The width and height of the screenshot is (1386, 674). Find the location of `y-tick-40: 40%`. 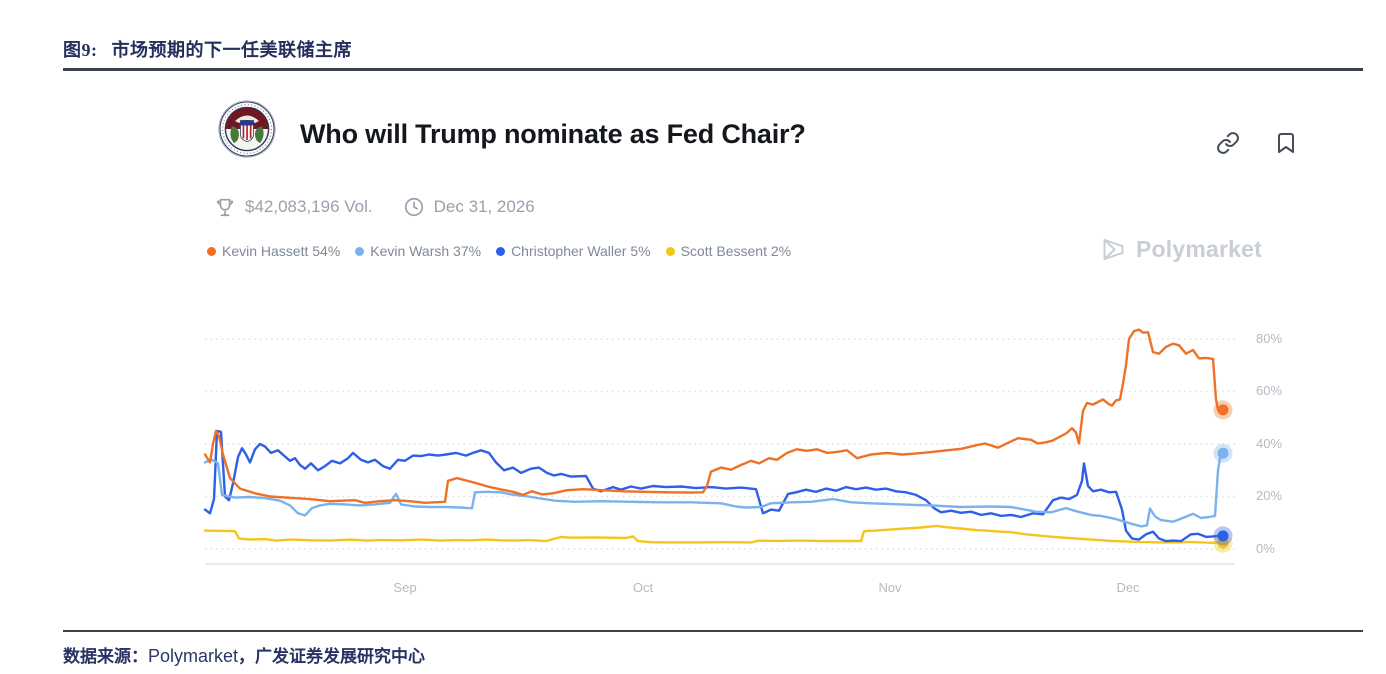

y-tick-40: 40% is located at coordinates (1269, 443).